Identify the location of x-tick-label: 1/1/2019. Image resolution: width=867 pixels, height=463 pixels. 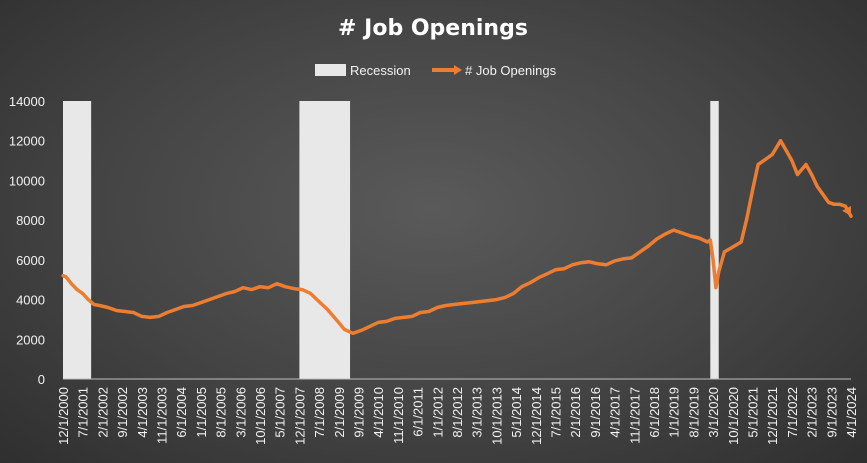
(674, 412).